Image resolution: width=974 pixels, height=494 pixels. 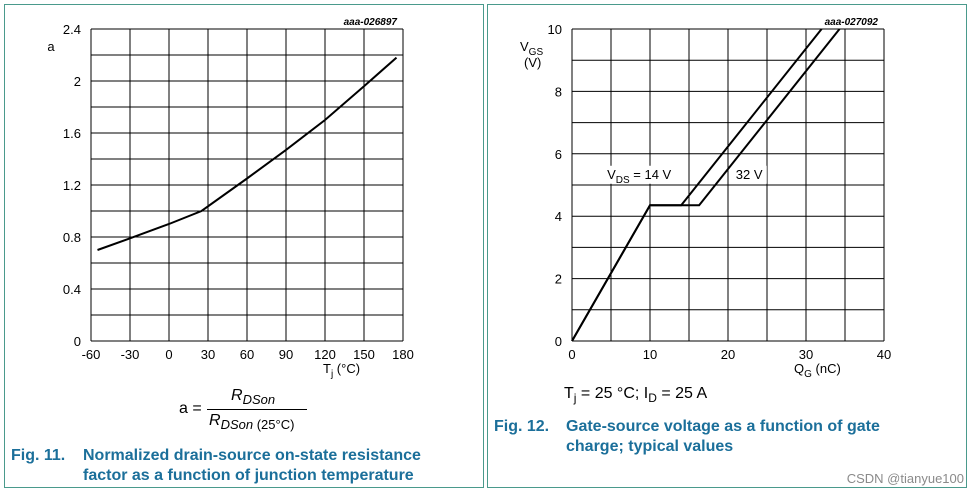 I want to click on y-axis-unit: (V), so click(x=532, y=62).